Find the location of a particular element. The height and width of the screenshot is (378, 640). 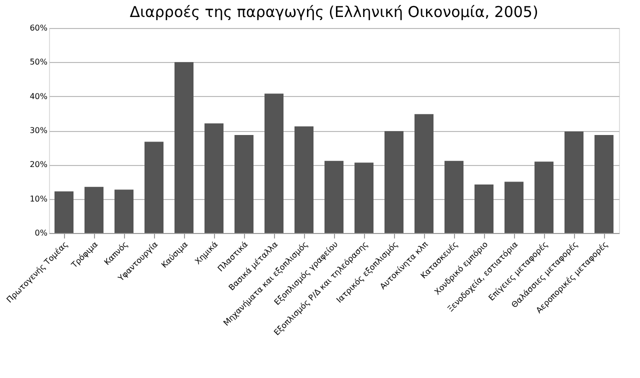

y-tick-label: 50% is located at coordinates (39, 62).